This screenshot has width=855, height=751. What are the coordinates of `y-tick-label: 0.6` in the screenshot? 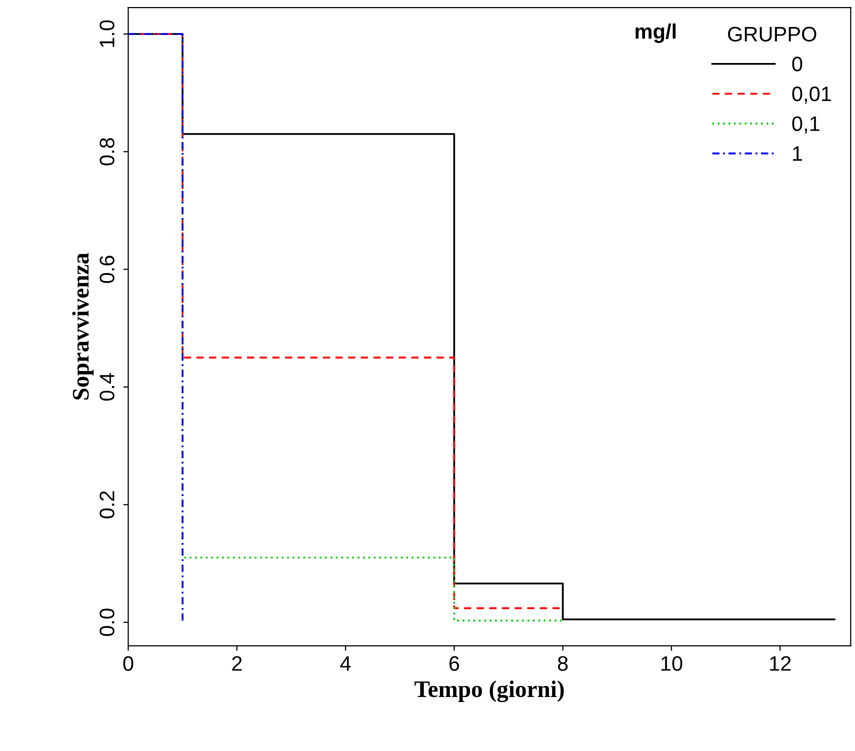 It's located at (107, 269).